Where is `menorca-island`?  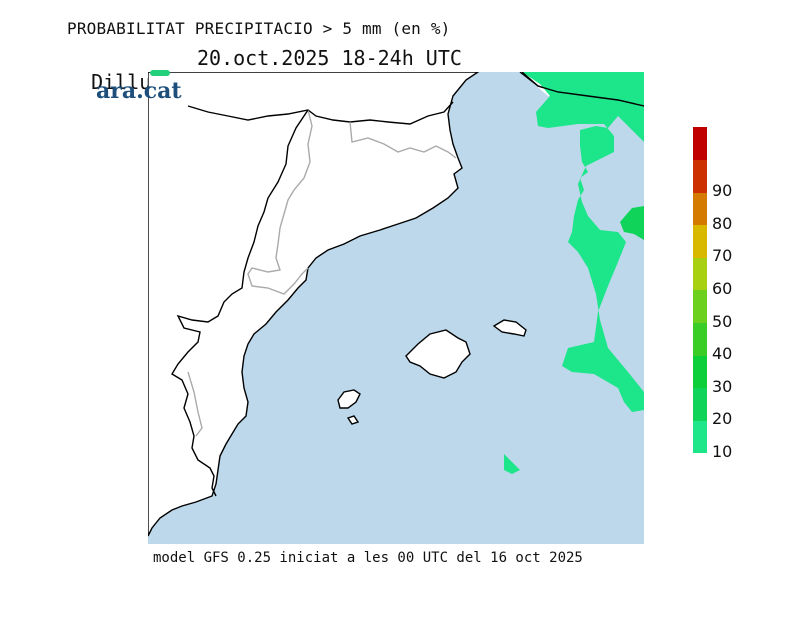 menorca-island is located at coordinates (509, 328).